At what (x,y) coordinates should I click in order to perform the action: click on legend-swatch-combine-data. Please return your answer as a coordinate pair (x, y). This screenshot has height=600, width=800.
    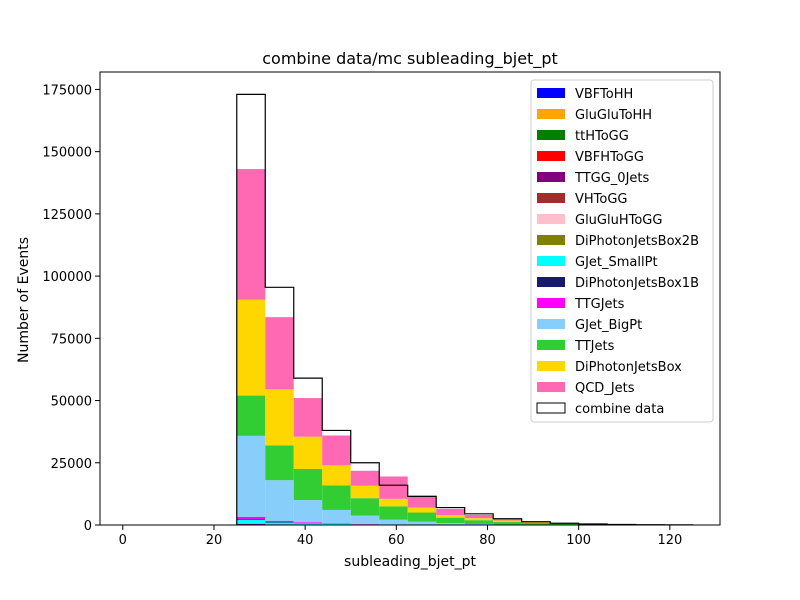
    Looking at the image, I should click on (551, 408).